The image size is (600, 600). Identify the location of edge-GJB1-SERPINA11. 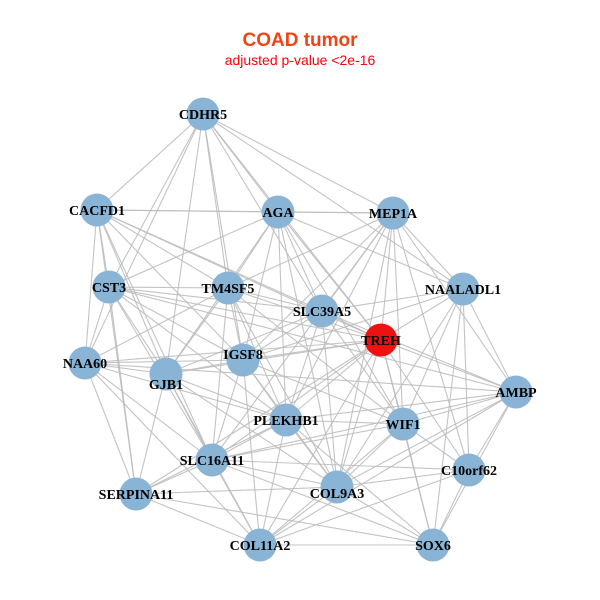
(151, 434).